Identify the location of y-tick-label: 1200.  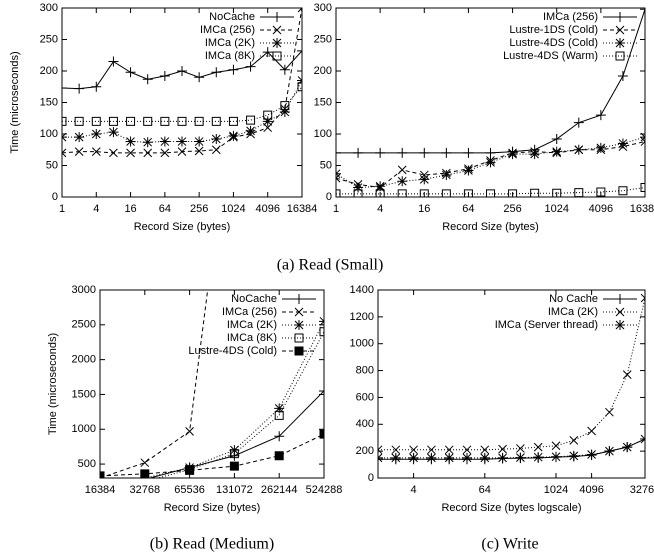
(362, 317).